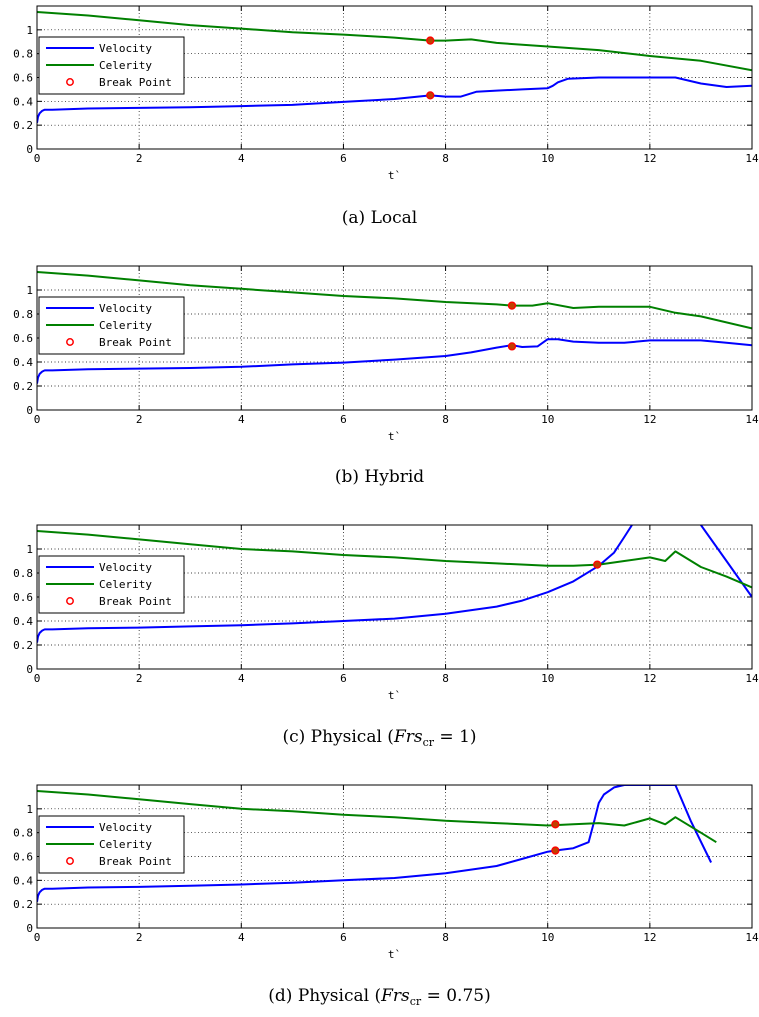 The height and width of the screenshot is (1017, 759). What do you see at coordinates (23, 833) in the screenshot?
I see `y-tick-label-d-4: 0.8` at bounding box center [23, 833].